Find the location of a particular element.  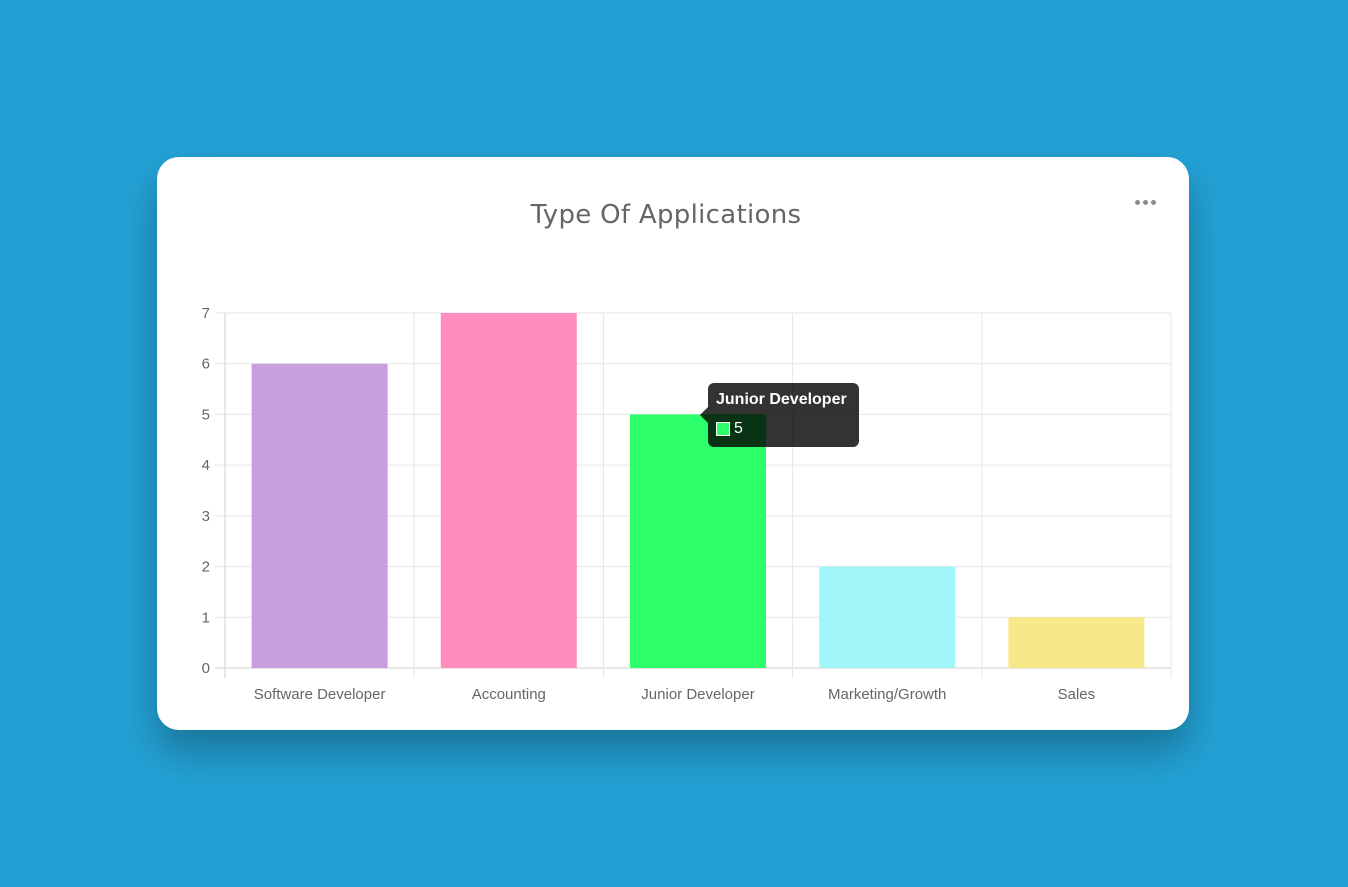

tooltip-row: 5 is located at coordinates (729, 429).